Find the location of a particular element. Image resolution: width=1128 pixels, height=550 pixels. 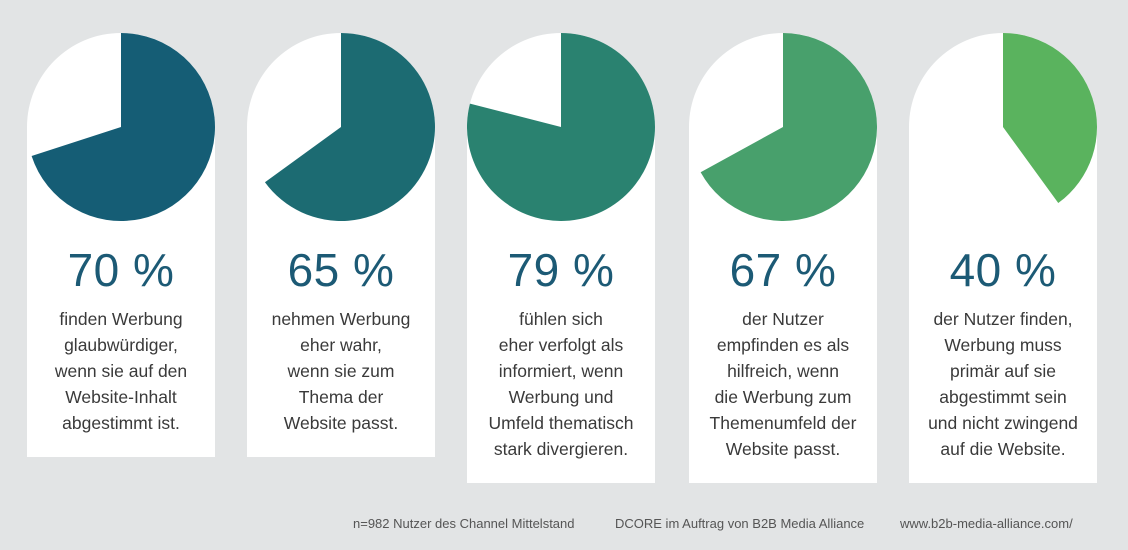

description-line: auf die Website. is located at coordinates (1003, 449).